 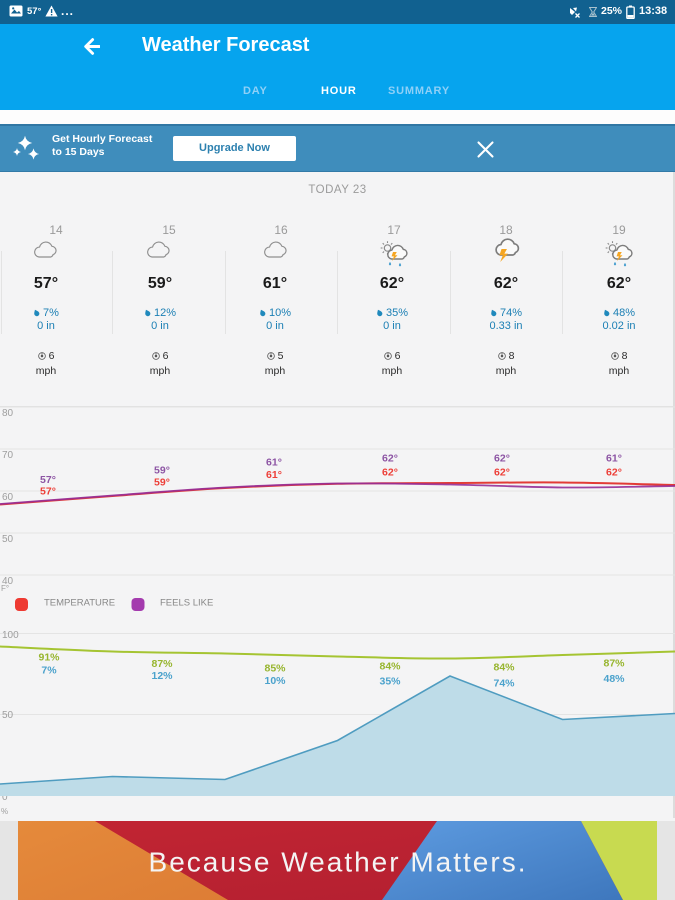 I want to click on svg-text: 12%, so click(x=162, y=676).